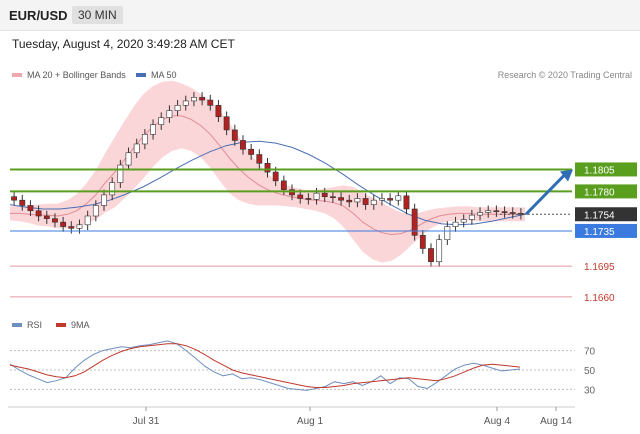  What do you see at coordinates (17, 325) in the screenshot?
I see `rsi-swatch` at bounding box center [17, 325].